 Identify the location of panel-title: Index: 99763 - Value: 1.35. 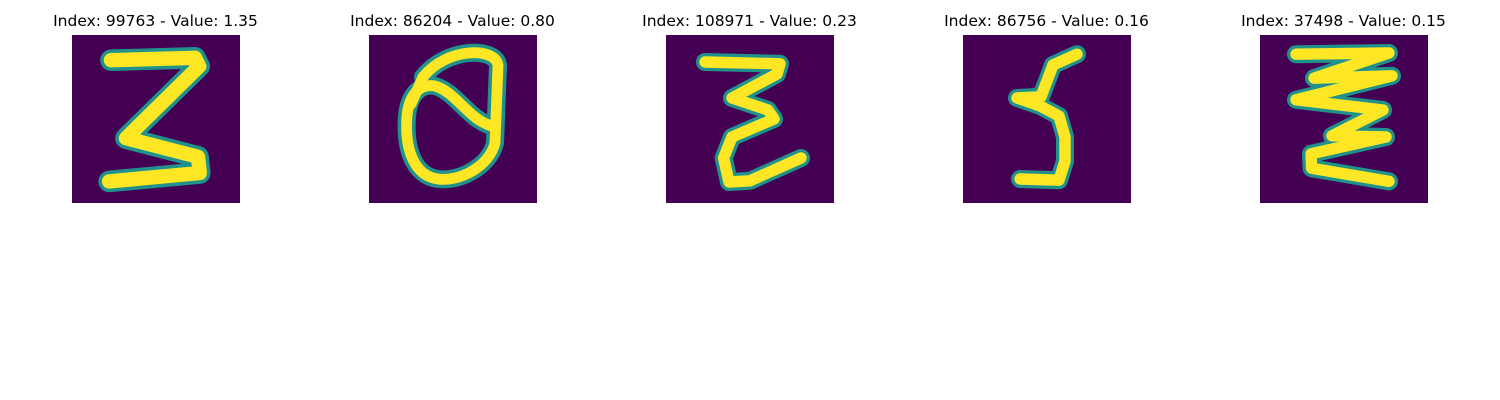
(155, 21).